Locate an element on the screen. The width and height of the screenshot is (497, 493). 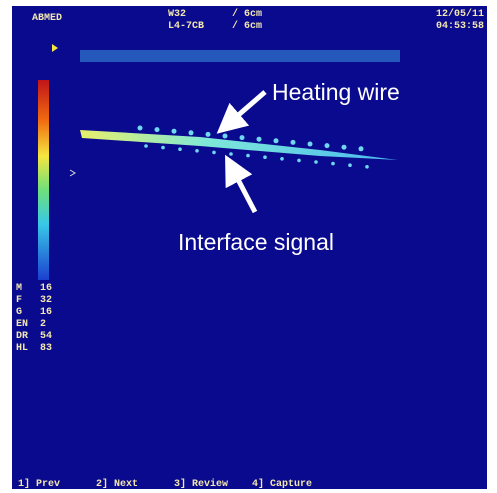
param-value: 32 is located at coordinates (46, 300).